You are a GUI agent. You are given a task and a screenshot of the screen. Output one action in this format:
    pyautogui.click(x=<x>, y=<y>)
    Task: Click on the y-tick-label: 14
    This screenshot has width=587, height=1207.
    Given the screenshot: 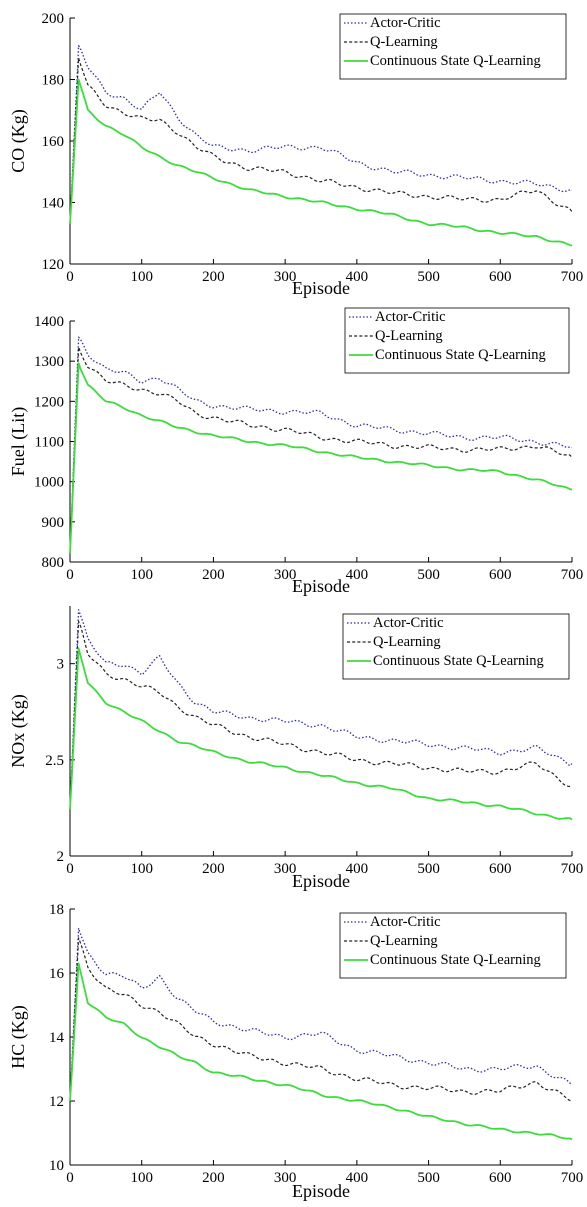 What is the action you would take?
    pyautogui.click(x=57, y=1038)
    